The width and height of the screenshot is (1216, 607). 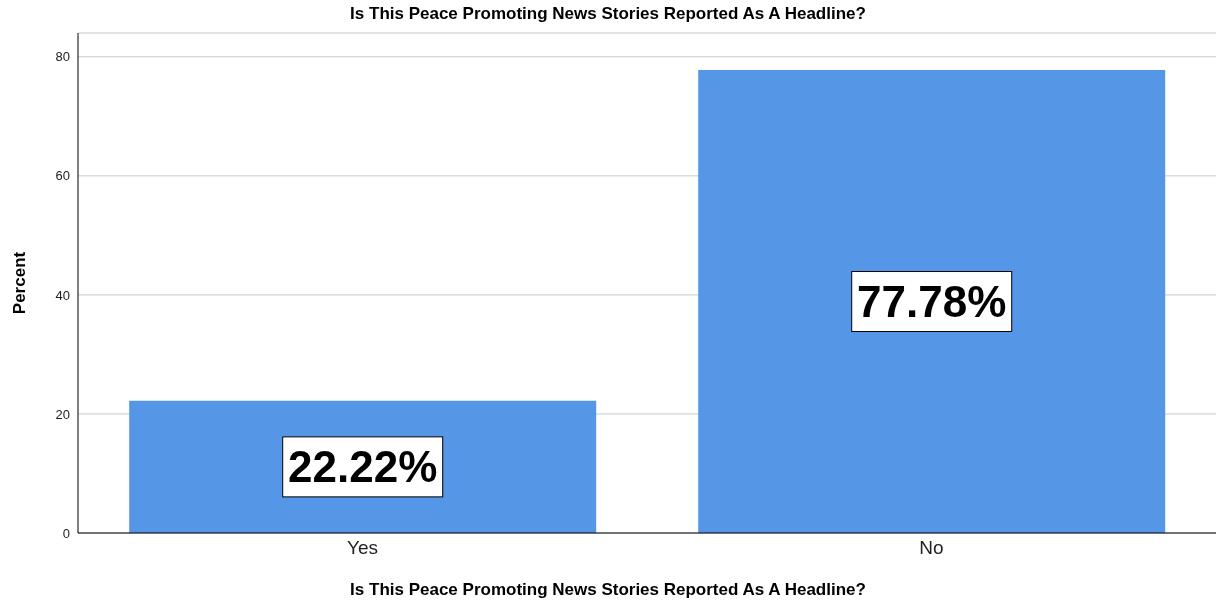 What do you see at coordinates (608, 590) in the screenshot?
I see `x-axis-title: Is This Peace Promoting News Stories Reported As A Headline?` at bounding box center [608, 590].